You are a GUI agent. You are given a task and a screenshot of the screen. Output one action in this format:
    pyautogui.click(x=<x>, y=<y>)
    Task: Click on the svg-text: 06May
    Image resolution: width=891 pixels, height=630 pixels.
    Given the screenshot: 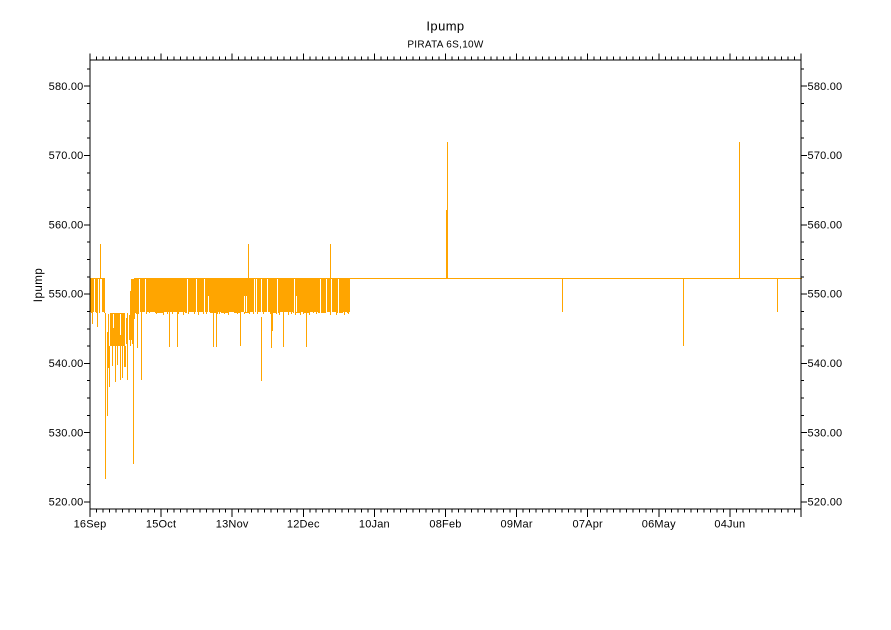 What is the action you would take?
    pyautogui.click(x=659, y=525)
    